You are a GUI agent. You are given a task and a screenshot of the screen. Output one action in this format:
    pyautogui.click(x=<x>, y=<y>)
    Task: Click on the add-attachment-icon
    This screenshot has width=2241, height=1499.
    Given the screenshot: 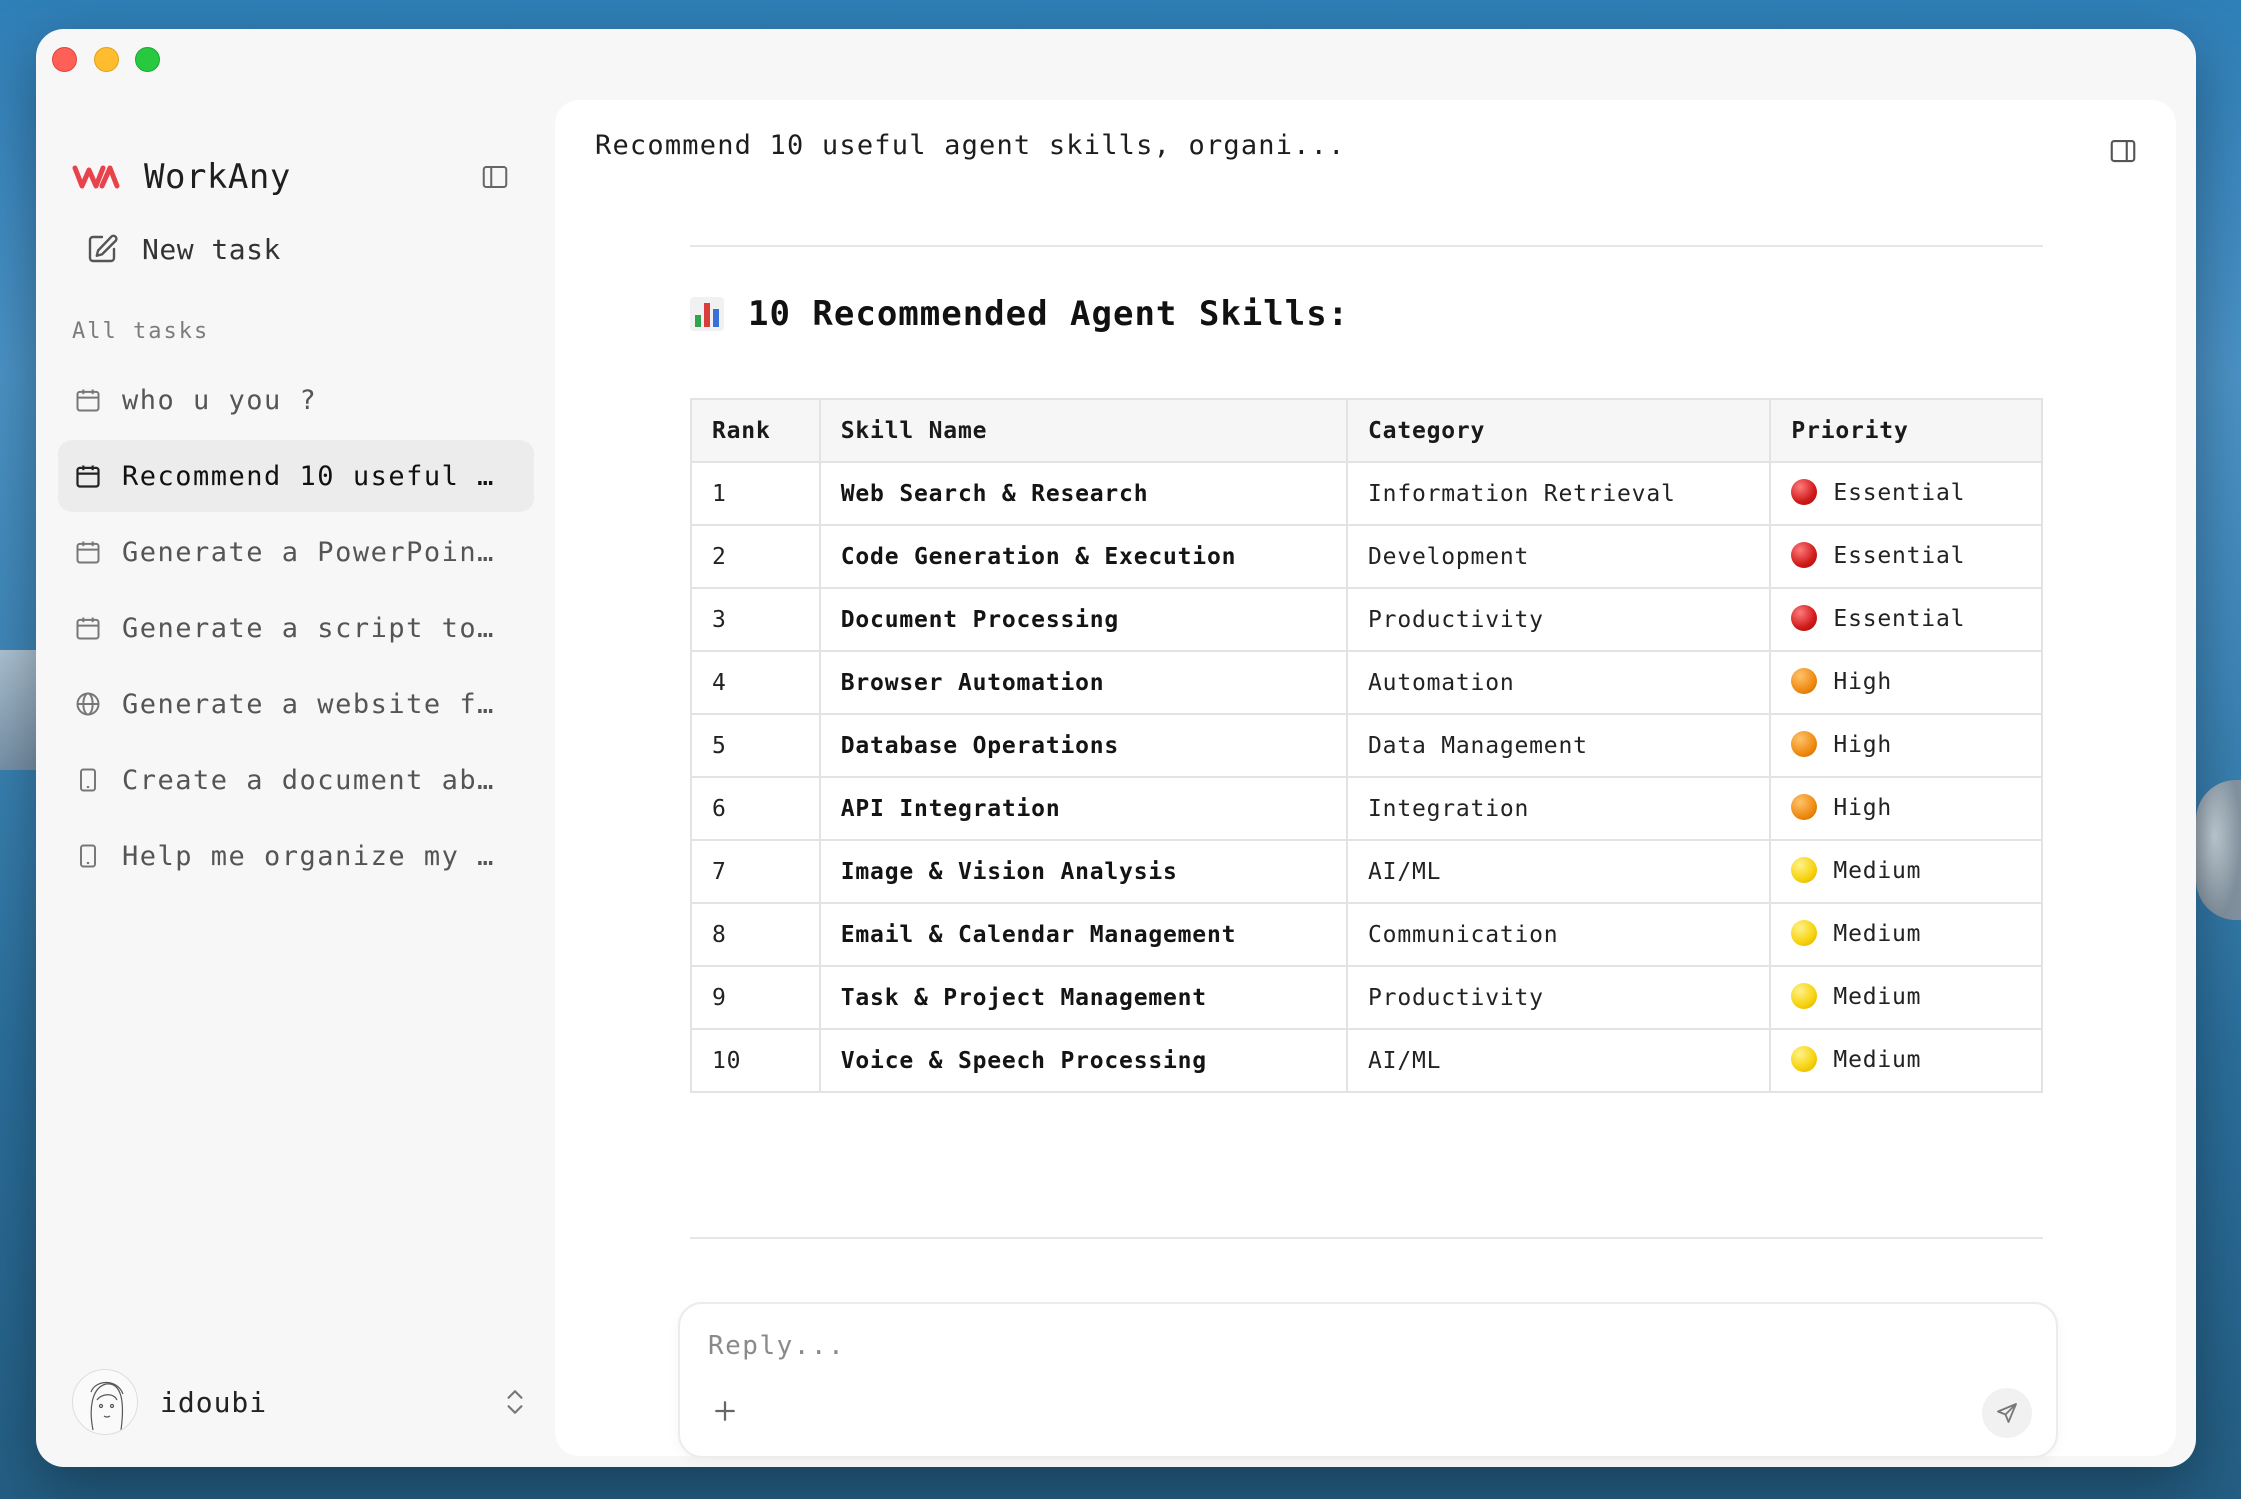 What is the action you would take?
    pyautogui.click(x=725, y=1411)
    